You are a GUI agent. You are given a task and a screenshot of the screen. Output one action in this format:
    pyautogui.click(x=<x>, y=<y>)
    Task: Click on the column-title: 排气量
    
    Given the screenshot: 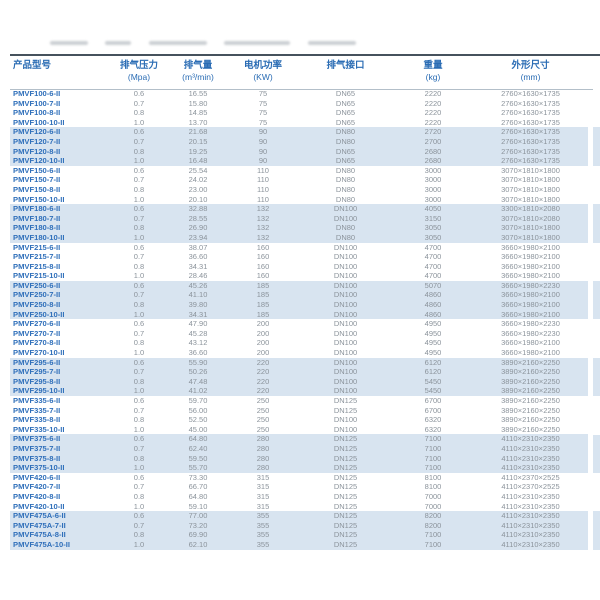 What is the action you would take?
    pyautogui.click(x=198, y=65)
    